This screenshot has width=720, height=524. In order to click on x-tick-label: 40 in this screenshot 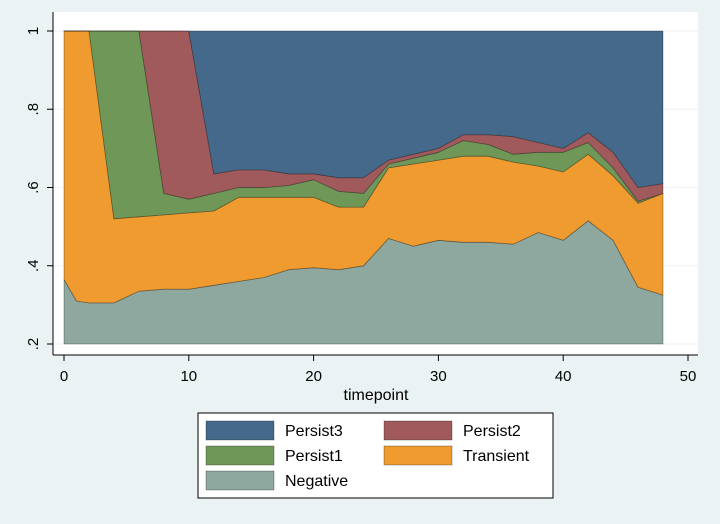, I will do `click(563, 376)`.